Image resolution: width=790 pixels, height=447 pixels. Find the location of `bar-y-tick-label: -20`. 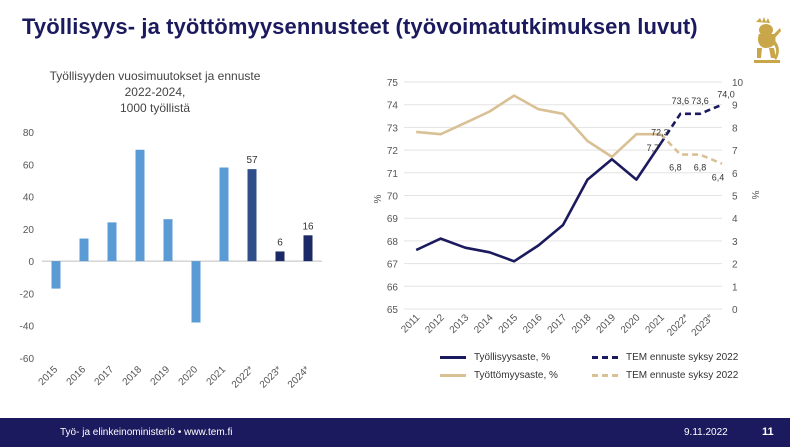

bar-y-tick-label: -20 is located at coordinates (27, 294).